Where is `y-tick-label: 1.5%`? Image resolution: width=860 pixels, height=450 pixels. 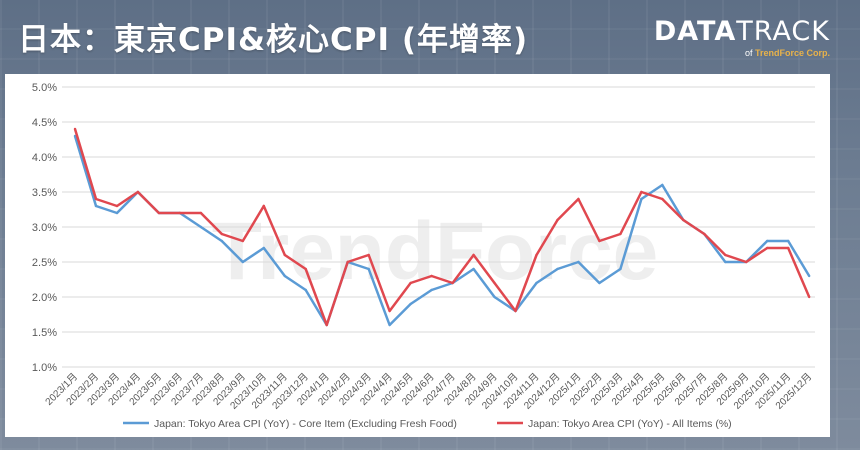 y-tick-label: 1.5% is located at coordinates (44, 333).